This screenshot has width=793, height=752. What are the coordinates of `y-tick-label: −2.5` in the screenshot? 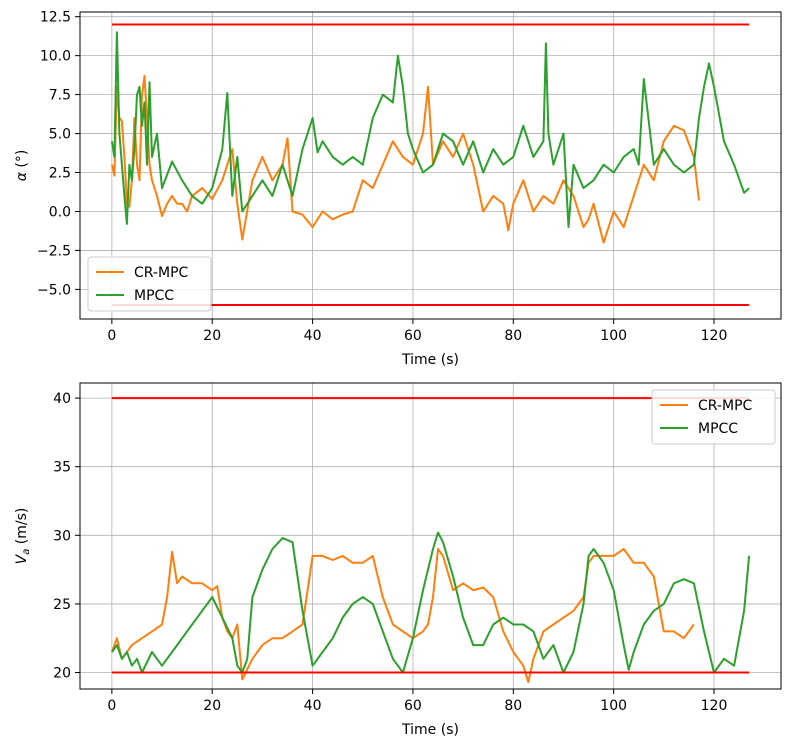 It's located at (54, 251).